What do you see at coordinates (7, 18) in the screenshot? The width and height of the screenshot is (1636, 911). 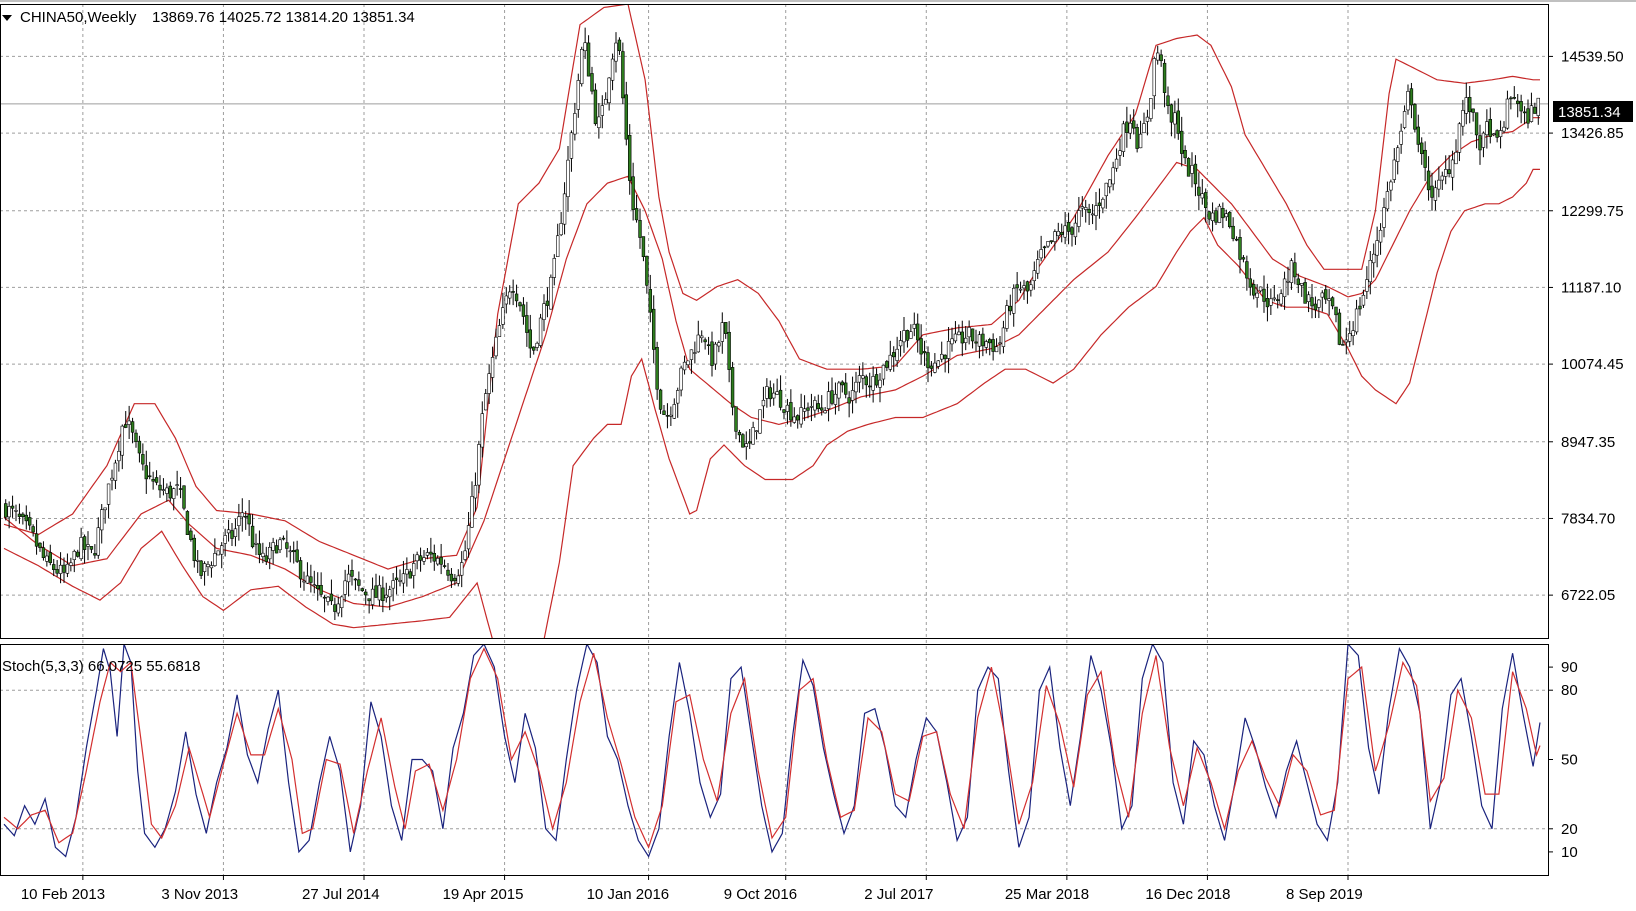 I see `dropdown-triangle-icon` at bounding box center [7, 18].